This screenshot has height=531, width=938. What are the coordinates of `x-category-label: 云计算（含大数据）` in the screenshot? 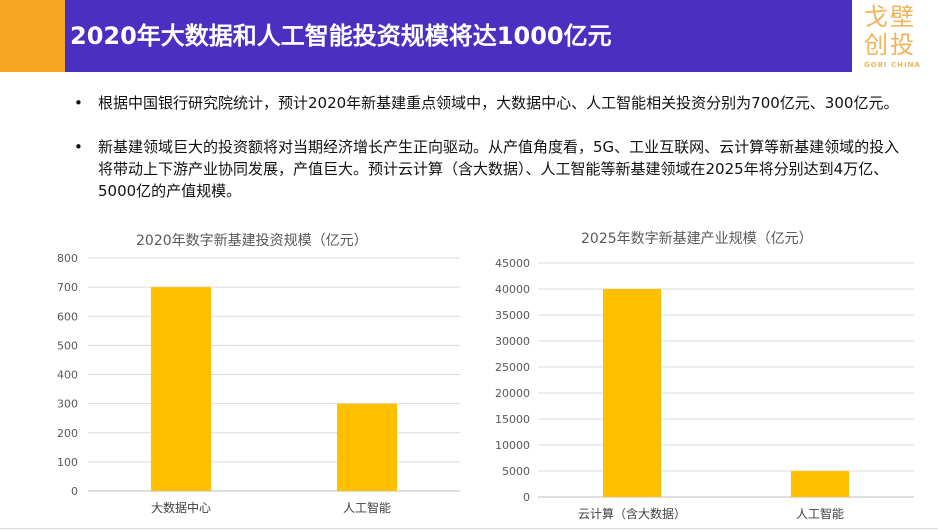 It's located at (632, 513).